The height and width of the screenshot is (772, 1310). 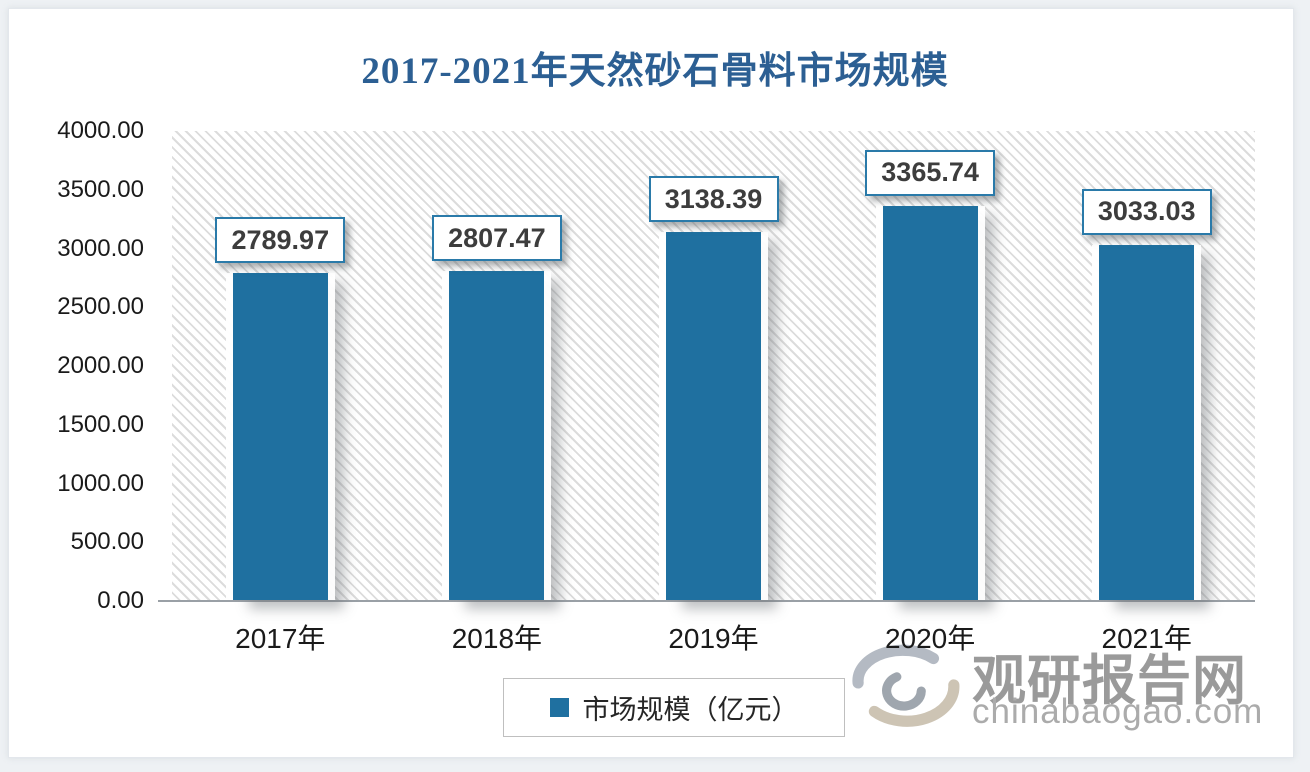 I want to click on watermark-brand-text: 观研报告网, so click(x=1109, y=681).